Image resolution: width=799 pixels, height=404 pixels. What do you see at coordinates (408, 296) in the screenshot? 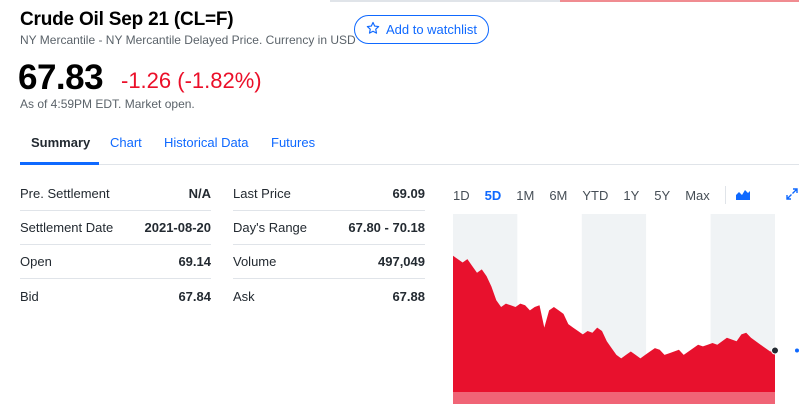
I see `stat-value: 67.88` at bounding box center [408, 296].